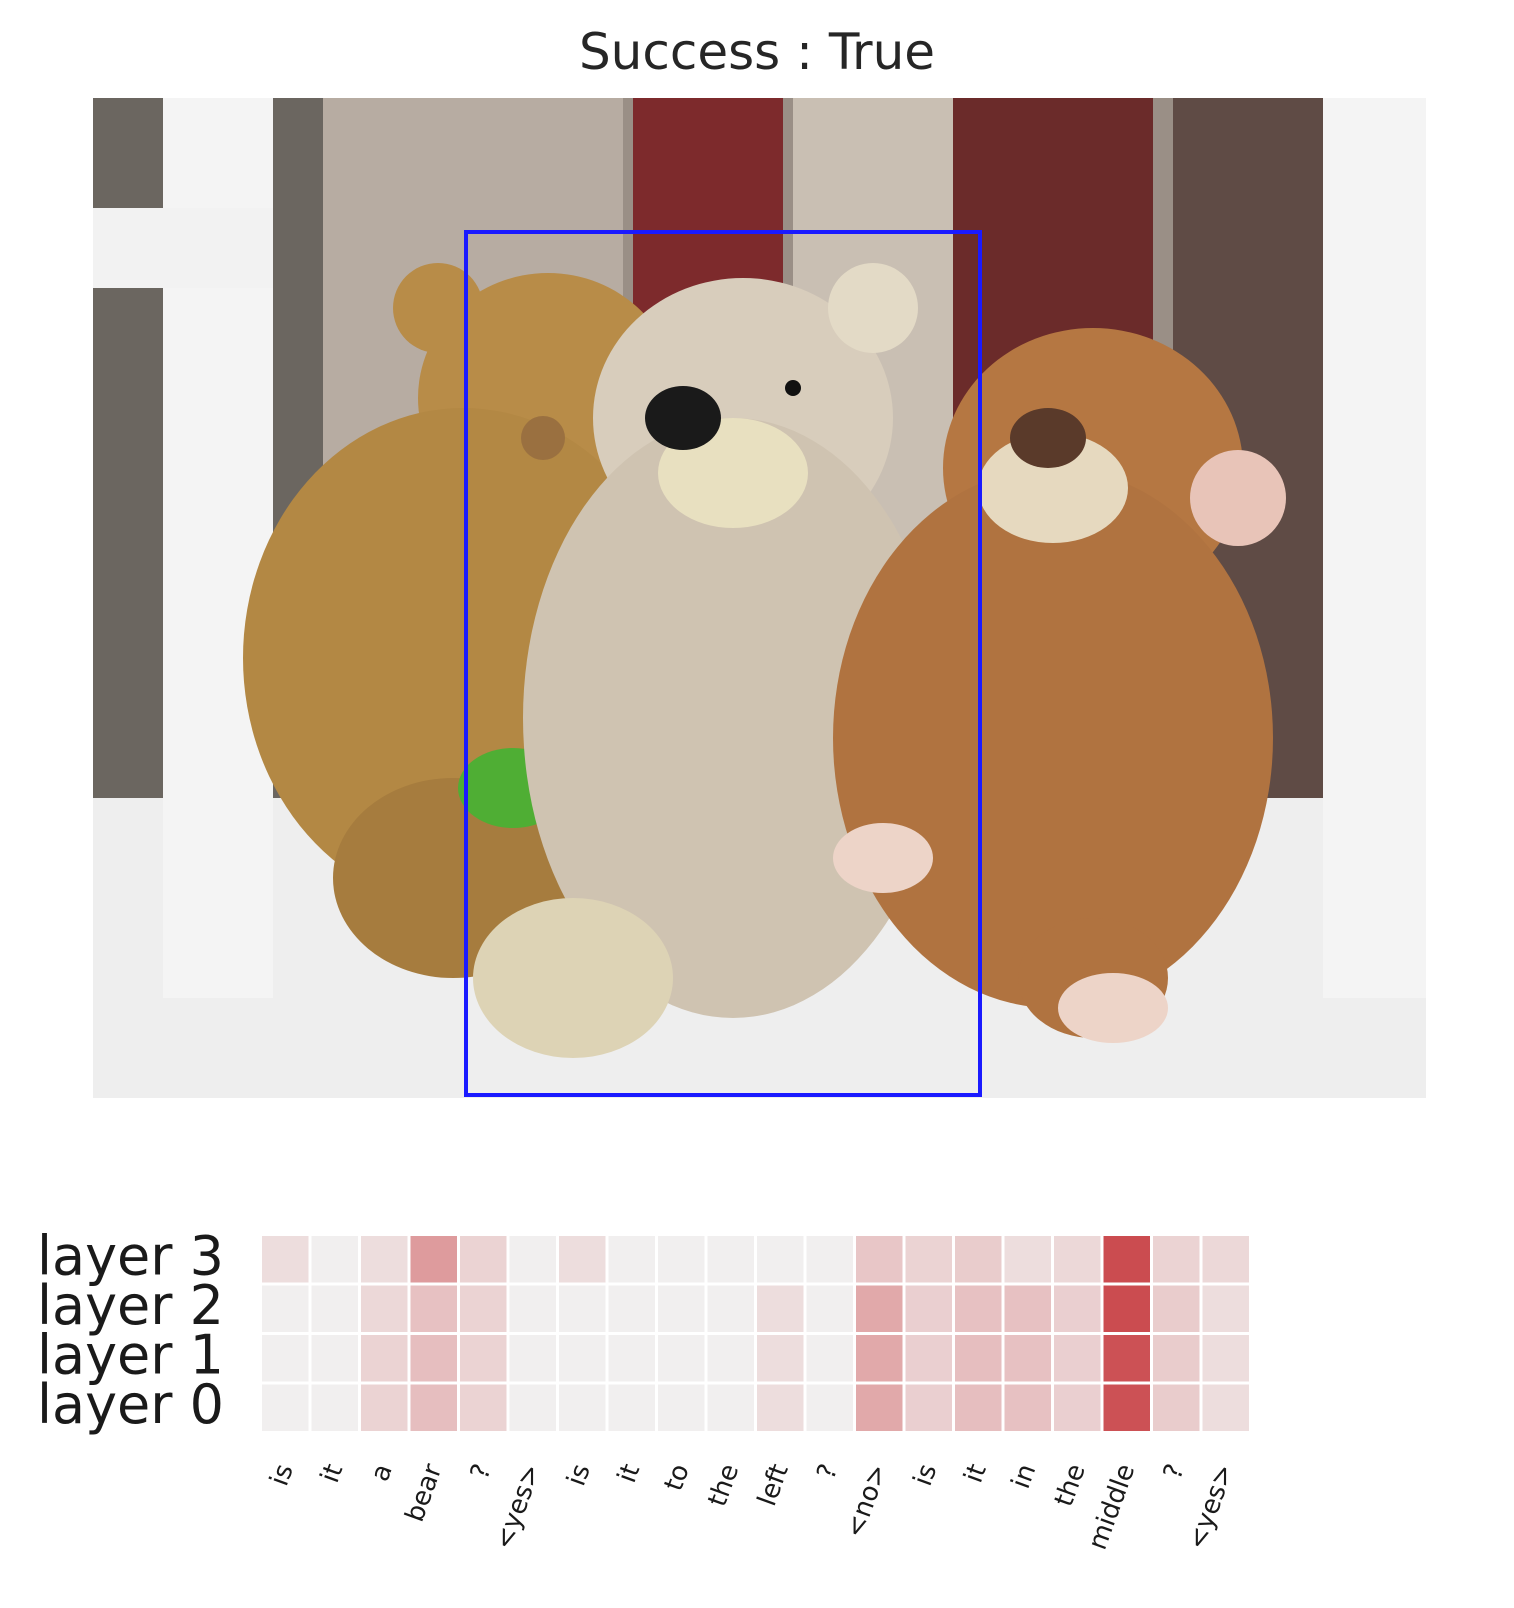 Image resolution: width=1514 pixels, height=1608 pixels. Describe the element at coordinates (1112, 1507) in the screenshot. I see `column-tick-label: middle` at that location.